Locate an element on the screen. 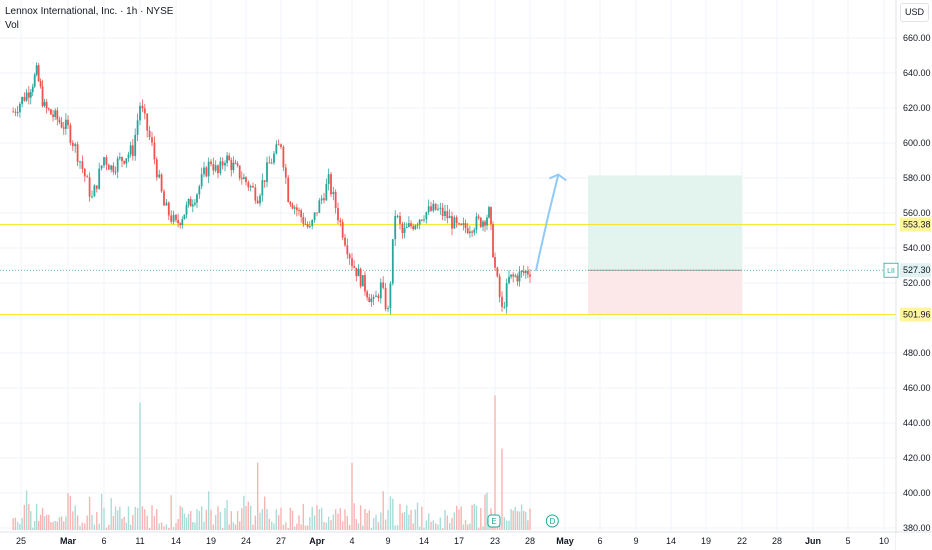 The height and width of the screenshot is (550, 932). dividend-marker: D is located at coordinates (552, 521).